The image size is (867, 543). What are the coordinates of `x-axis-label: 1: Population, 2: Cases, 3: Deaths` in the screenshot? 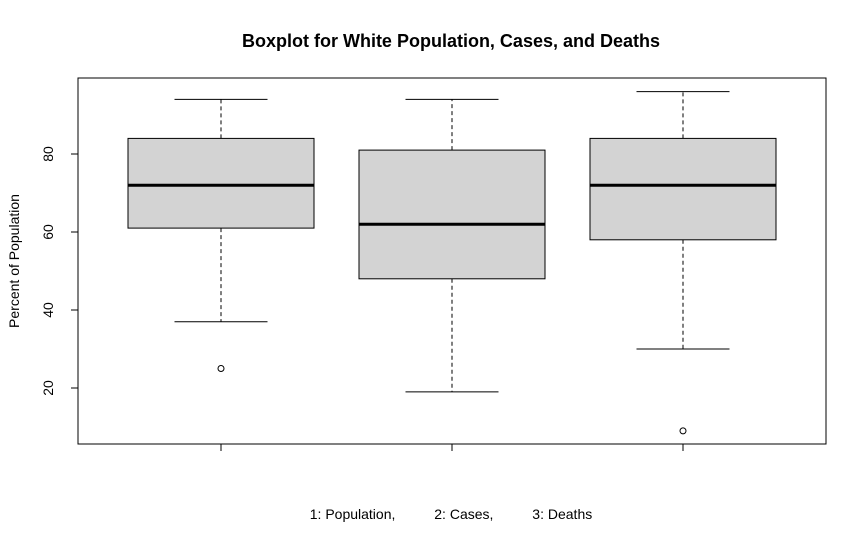 It's located at (451, 514).